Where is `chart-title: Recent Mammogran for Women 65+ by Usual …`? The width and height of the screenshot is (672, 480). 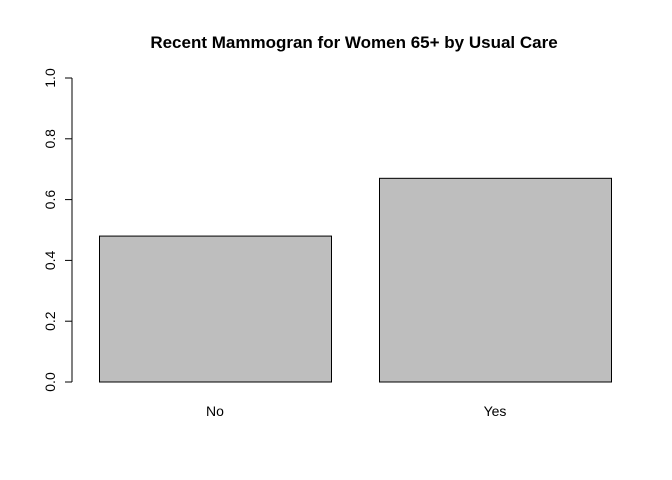 chart-title: Recent Mammogran for Women 65+ by Usual … is located at coordinates (353, 42).